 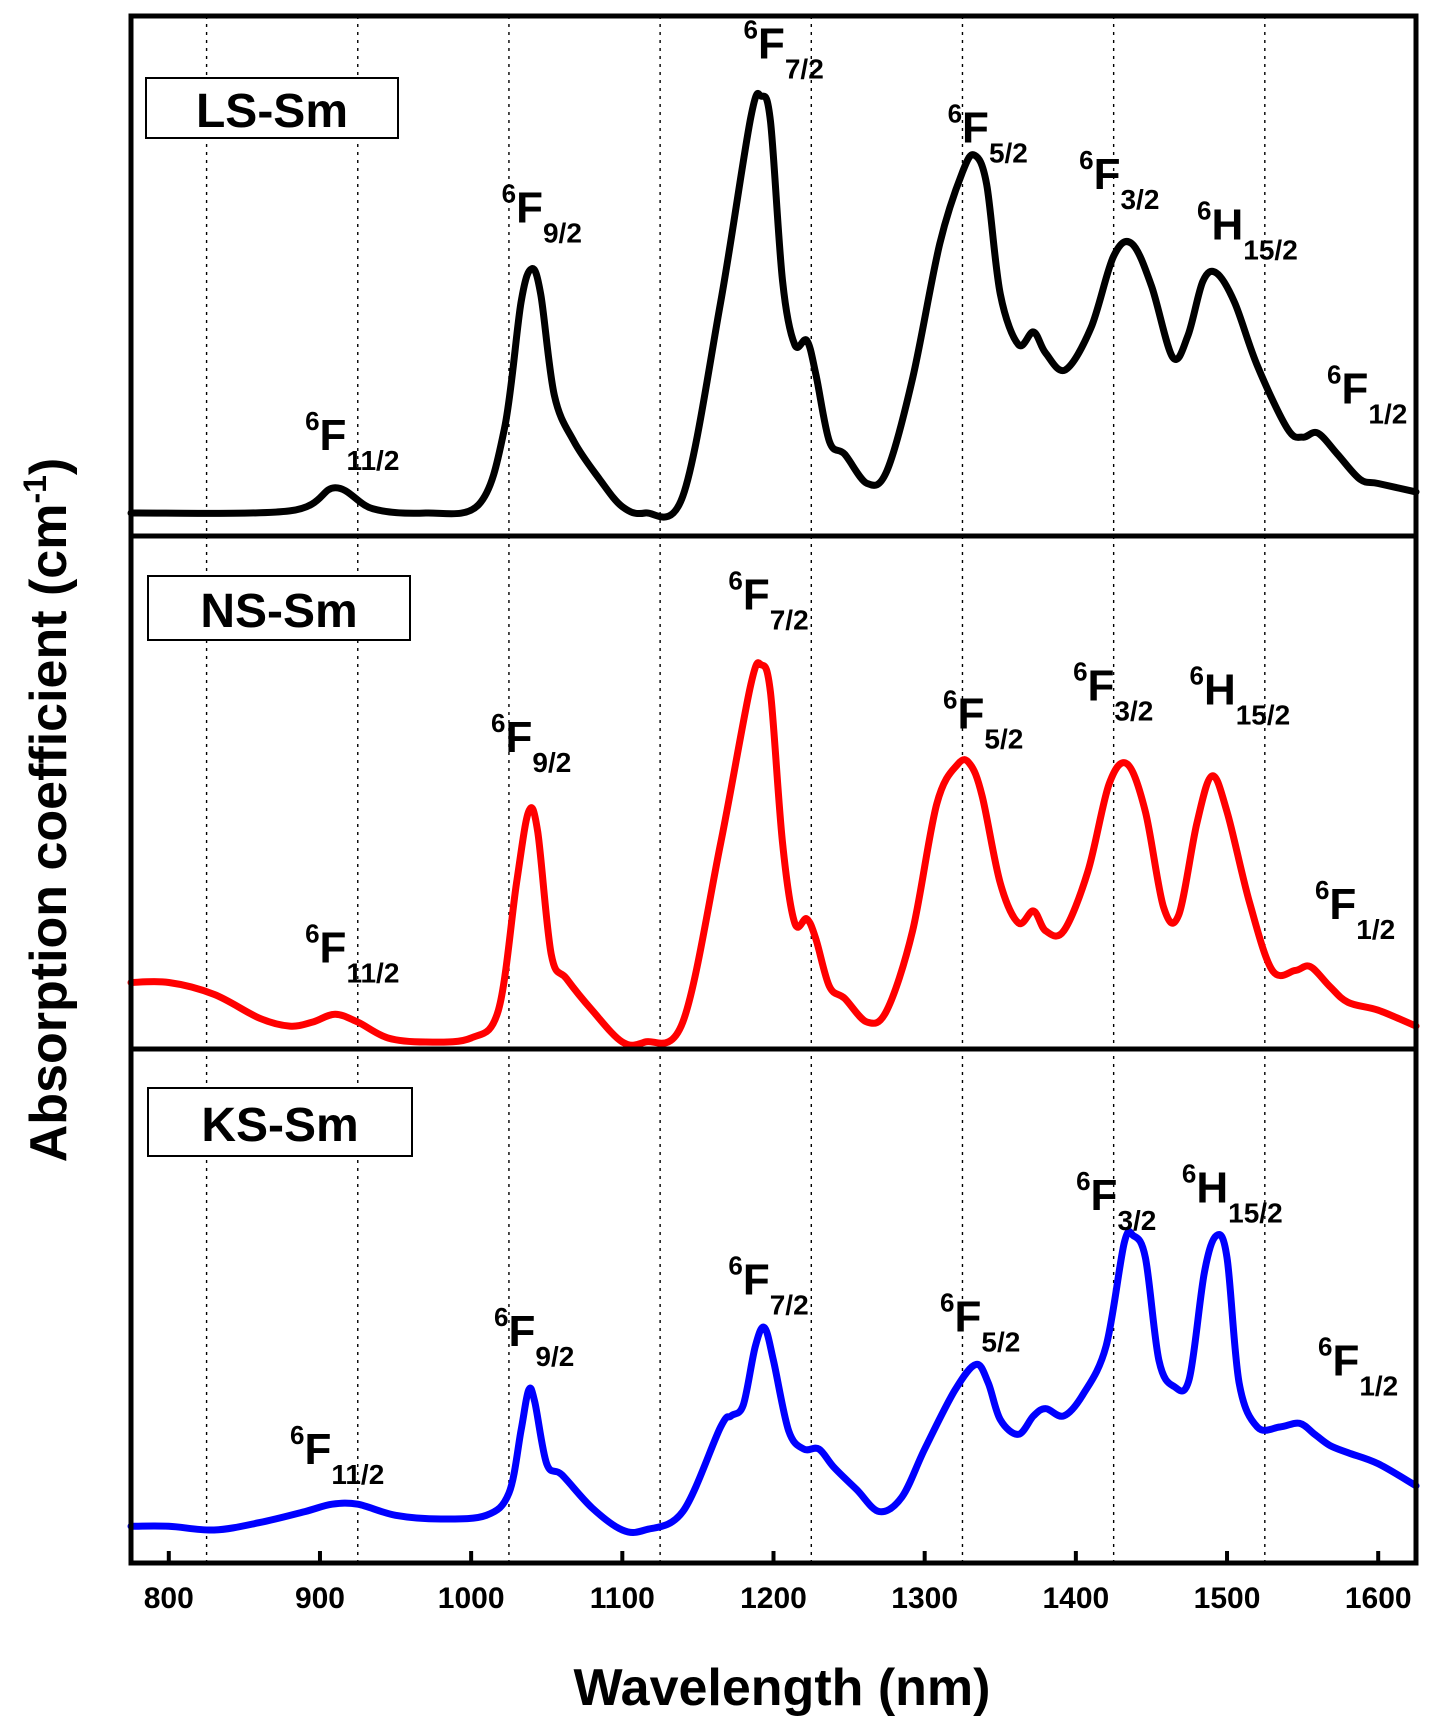 I want to click on y-axis-title-close: ), so click(x=49, y=466).